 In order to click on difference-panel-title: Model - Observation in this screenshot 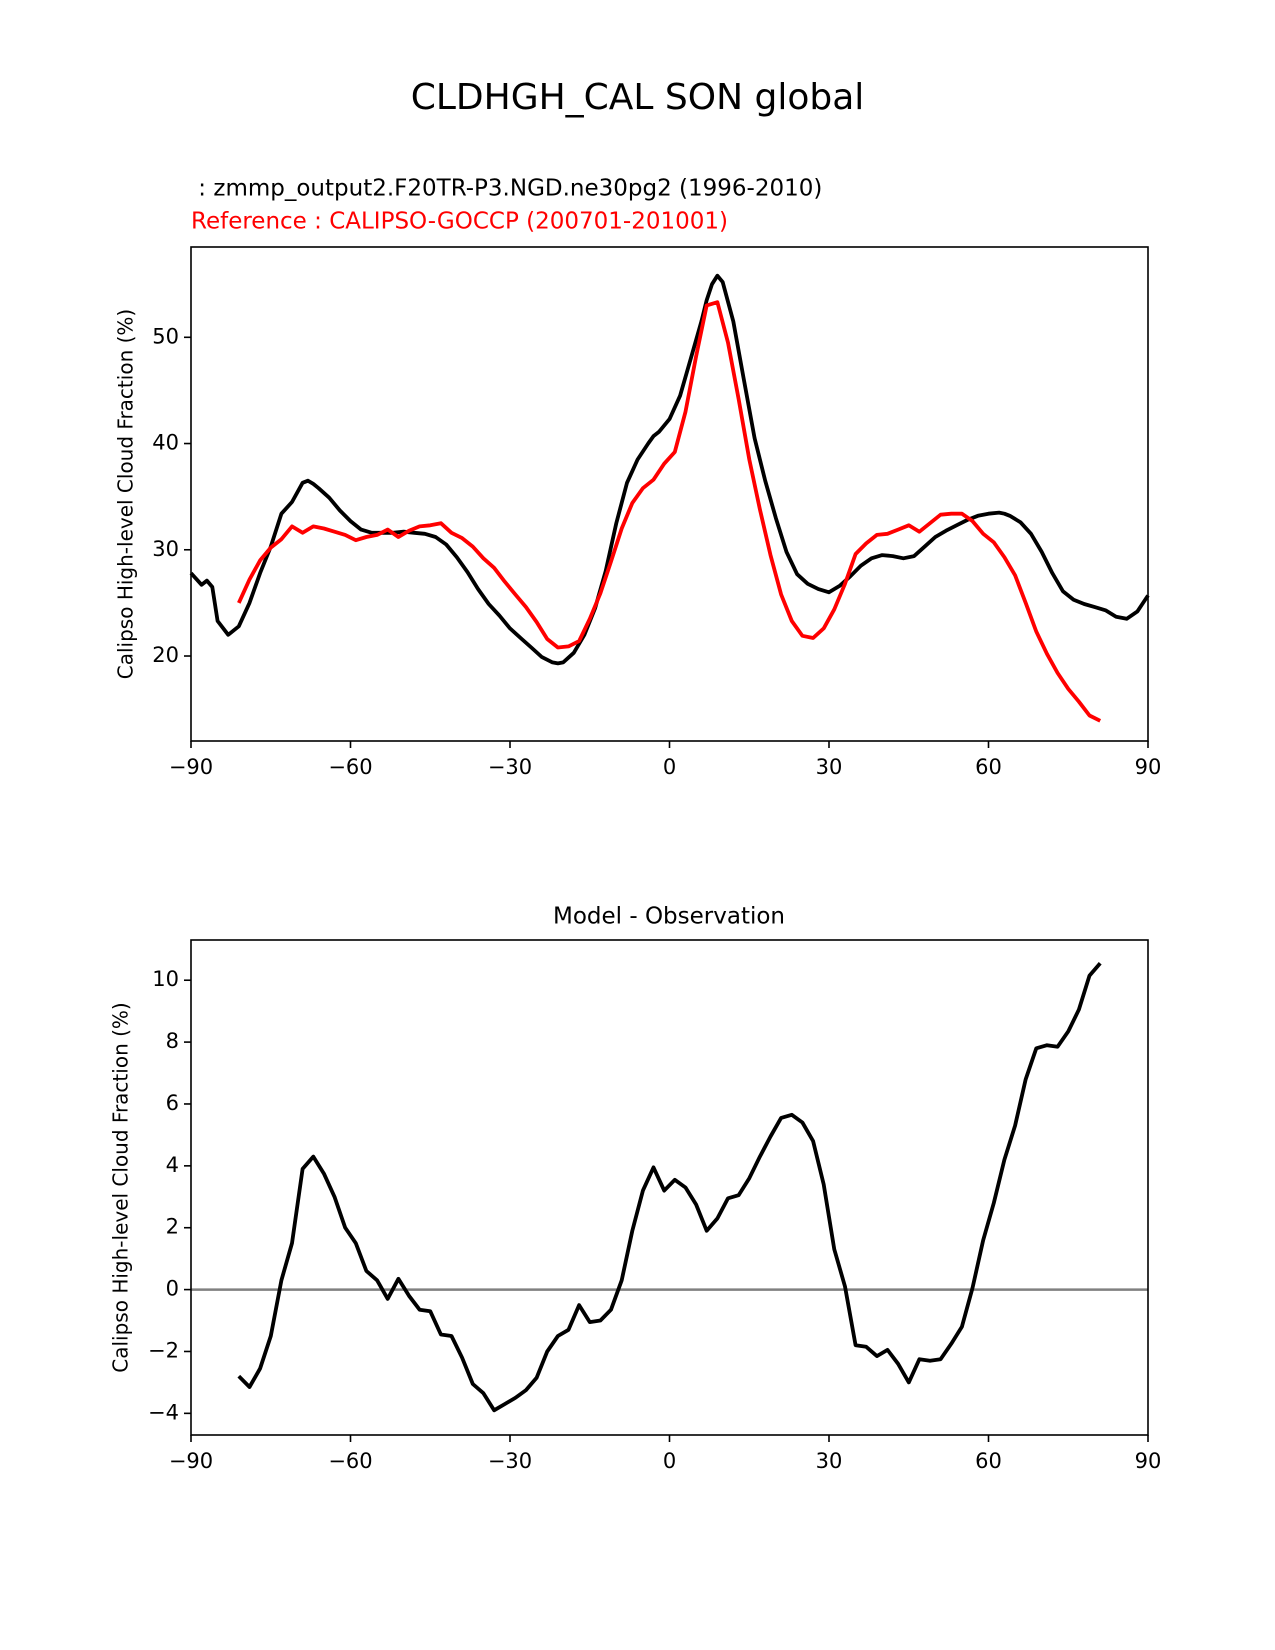, I will do `click(669, 917)`.